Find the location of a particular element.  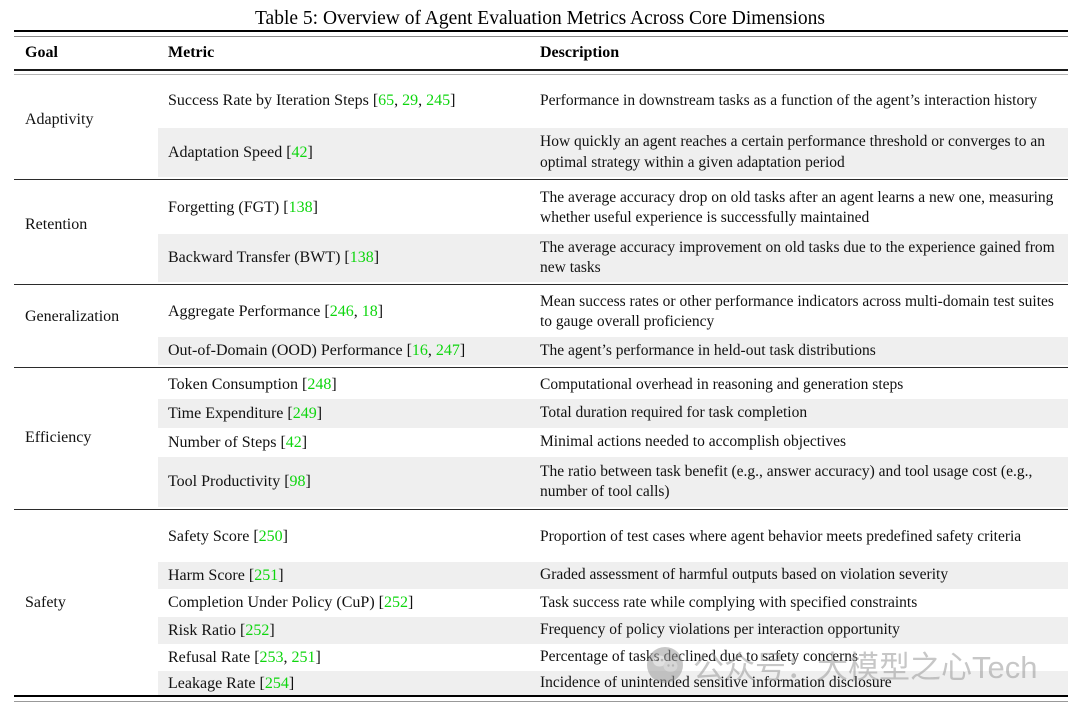

goal-label-generalization: Generalization is located at coordinates (72, 316).